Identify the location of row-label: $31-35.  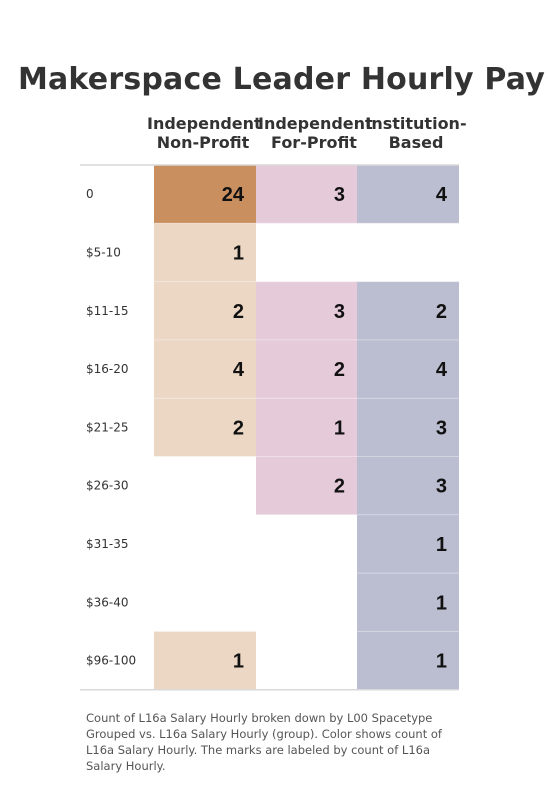
(107, 544).